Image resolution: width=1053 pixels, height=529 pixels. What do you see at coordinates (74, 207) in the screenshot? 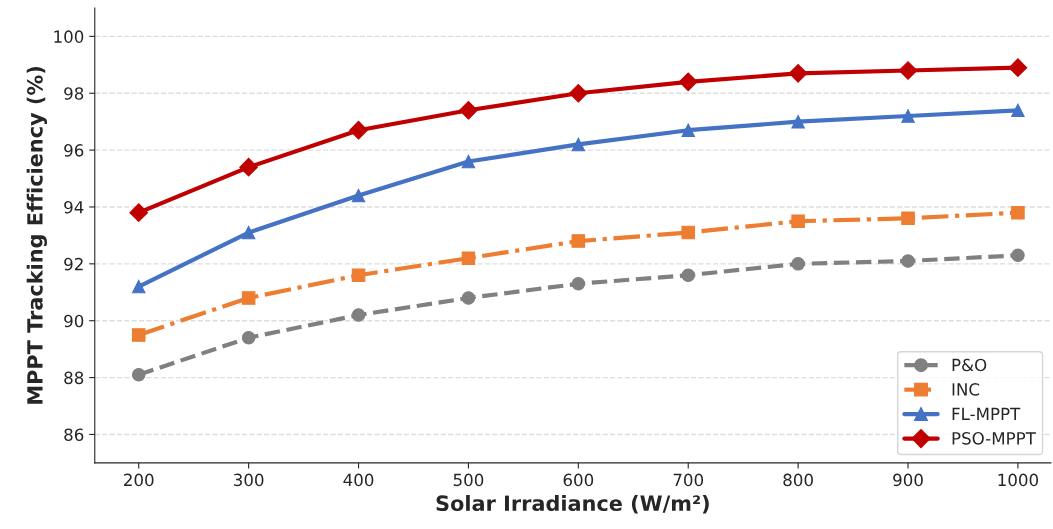
I see `y-tick-label: 94` at bounding box center [74, 207].